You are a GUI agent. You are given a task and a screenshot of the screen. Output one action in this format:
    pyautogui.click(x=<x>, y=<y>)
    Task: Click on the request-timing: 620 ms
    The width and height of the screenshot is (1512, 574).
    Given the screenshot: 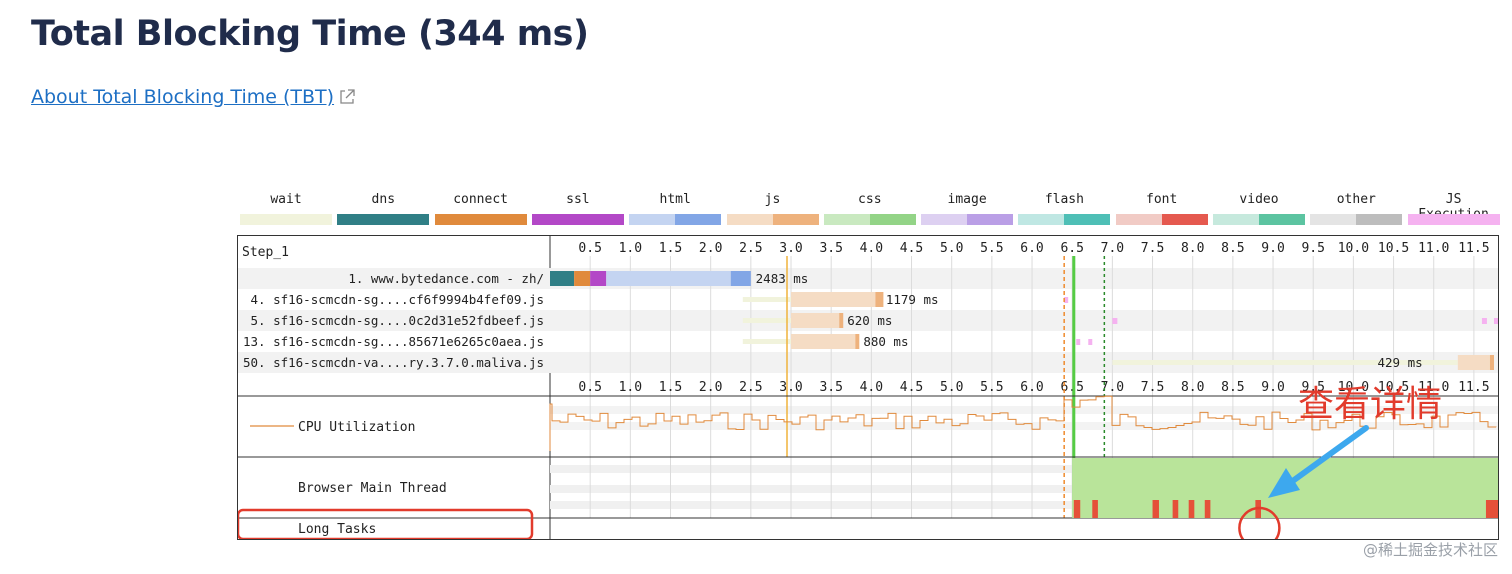 What is the action you would take?
    pyautogui.click(x=869, y=320)
    